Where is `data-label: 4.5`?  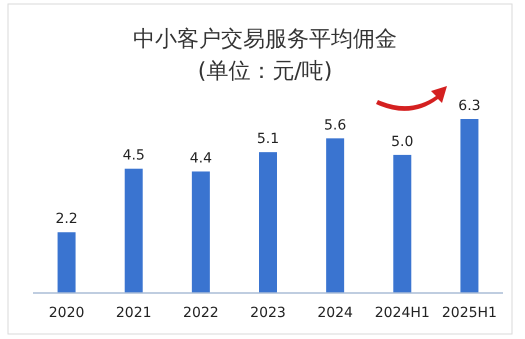
data-label: 4.5 is located at coordinates (133, 156).